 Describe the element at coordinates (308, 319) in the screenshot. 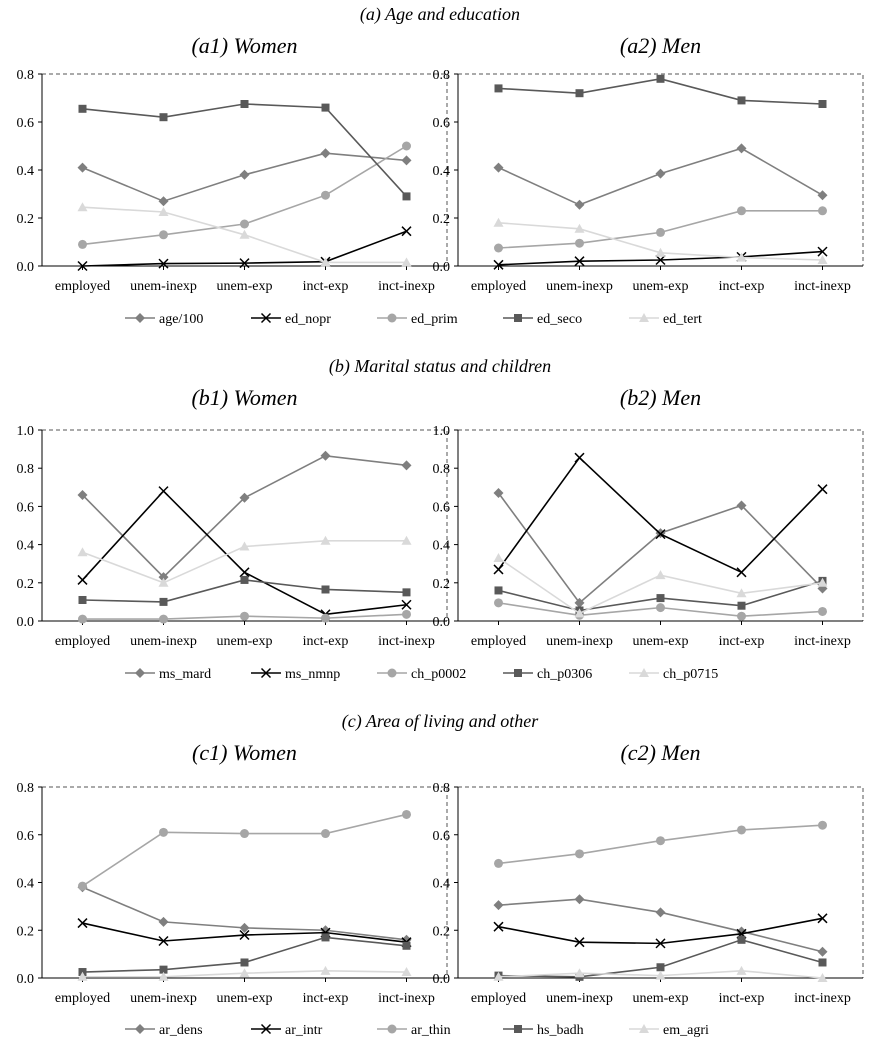

I see `legend-label: ed_nopr` at that location.